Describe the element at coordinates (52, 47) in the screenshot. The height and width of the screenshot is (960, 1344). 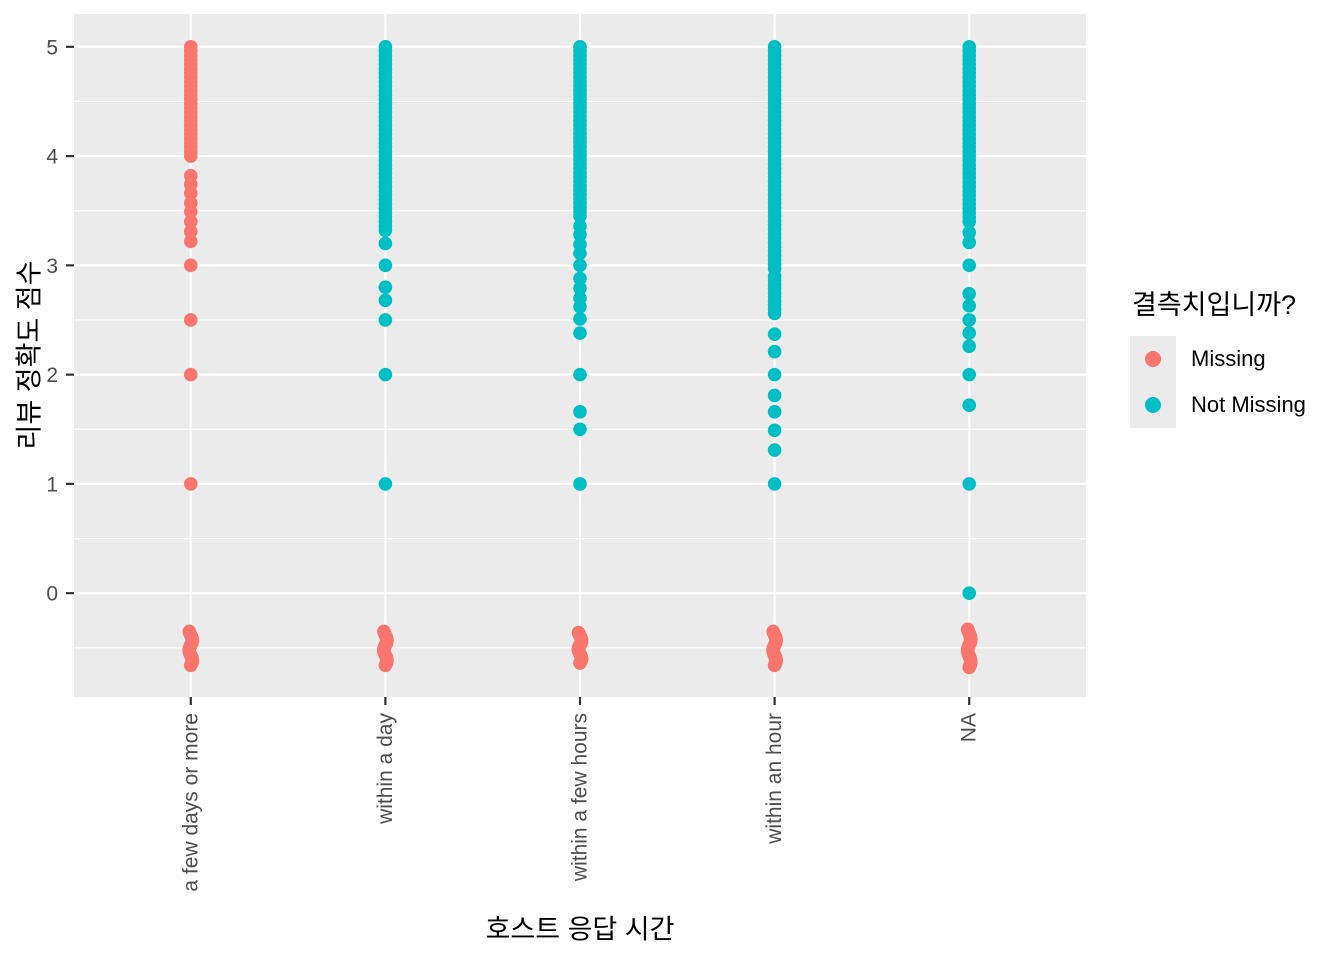
I see `y-tick-label: 5` at that location.